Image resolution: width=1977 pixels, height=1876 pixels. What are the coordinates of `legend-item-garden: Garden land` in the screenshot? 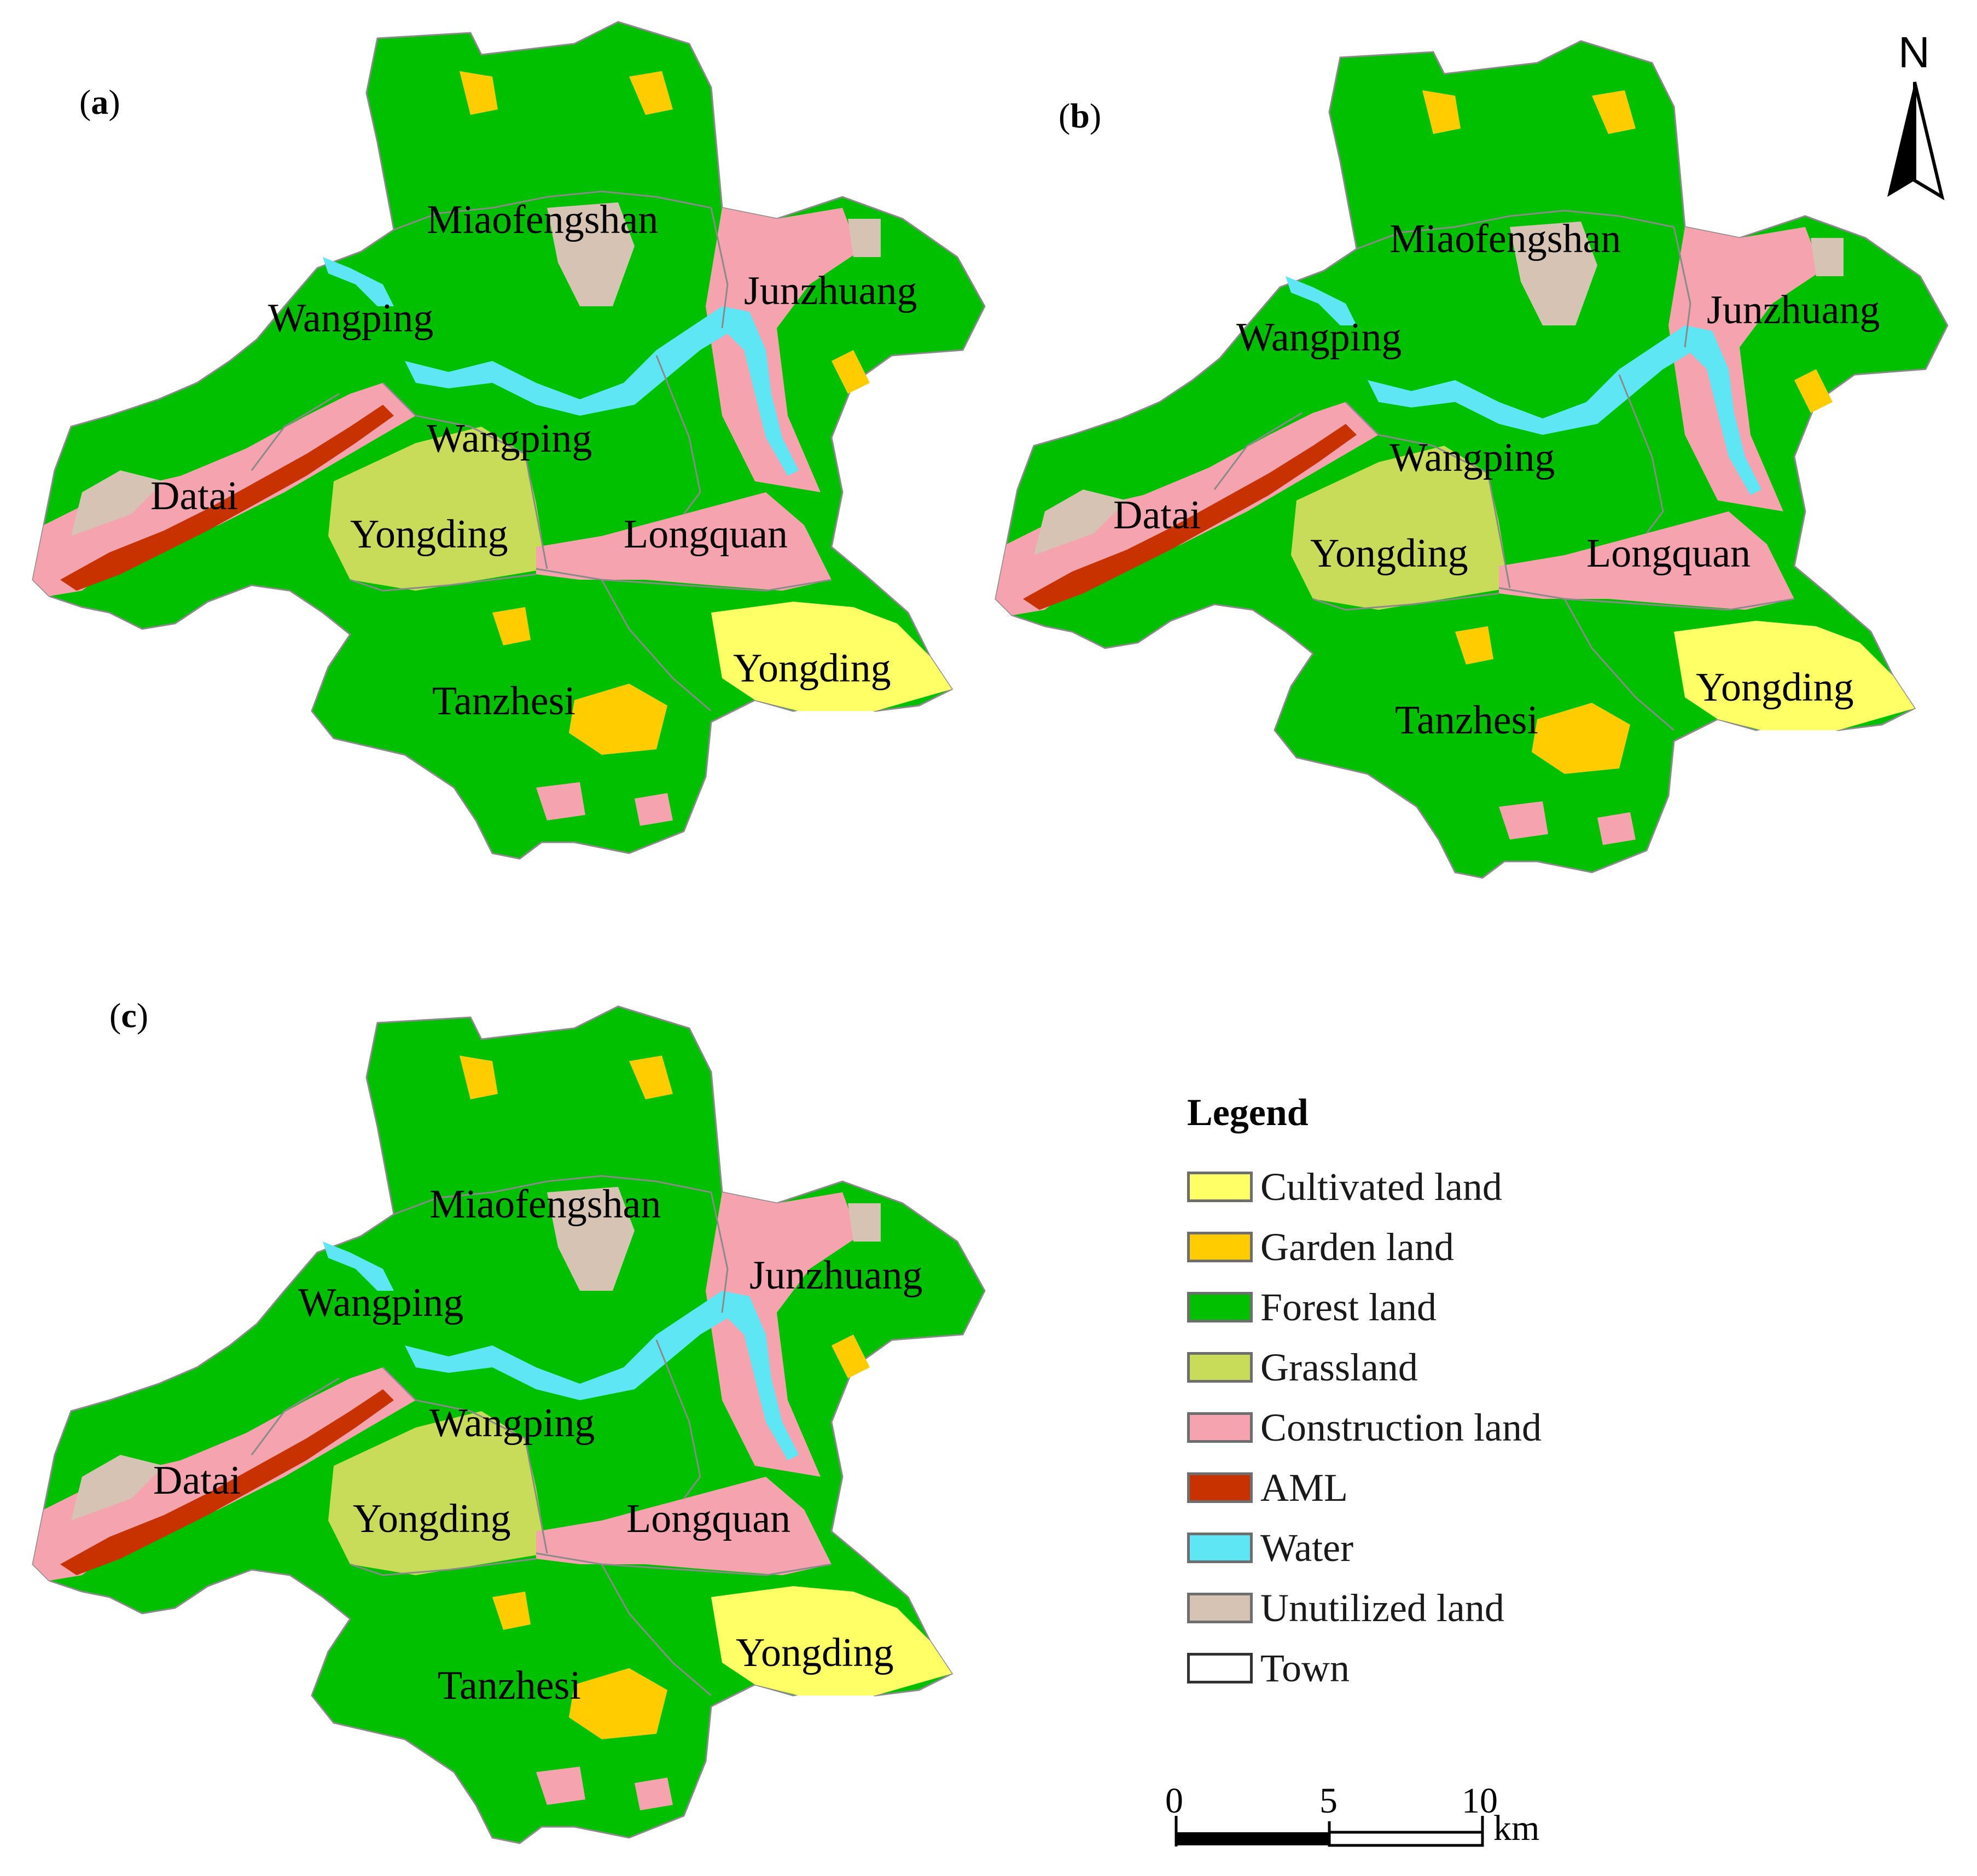 It's located at (1320, 1247).